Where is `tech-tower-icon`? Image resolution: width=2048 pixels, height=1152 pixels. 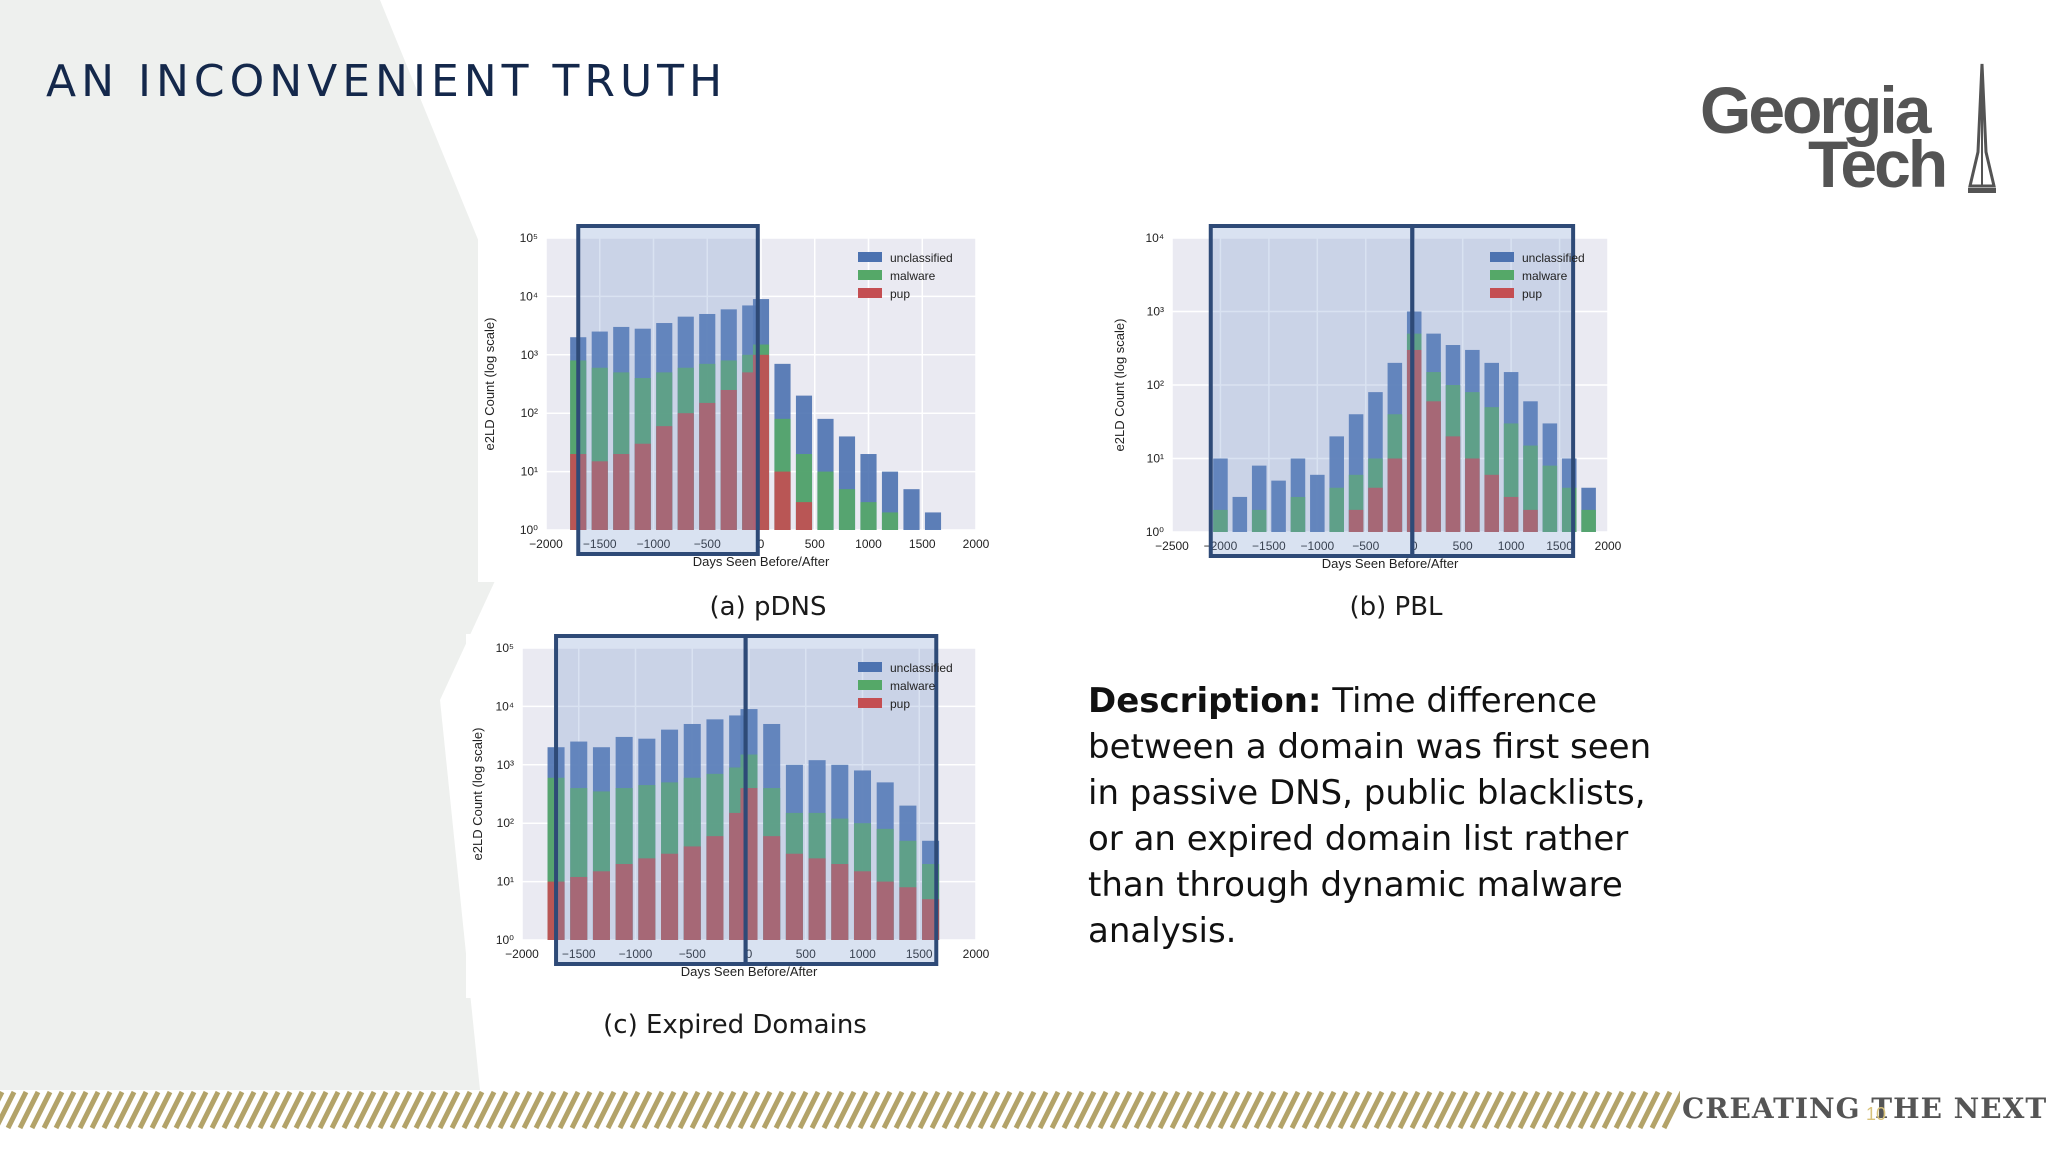
tech-tower-icon is located at coordinates (1982, 128).